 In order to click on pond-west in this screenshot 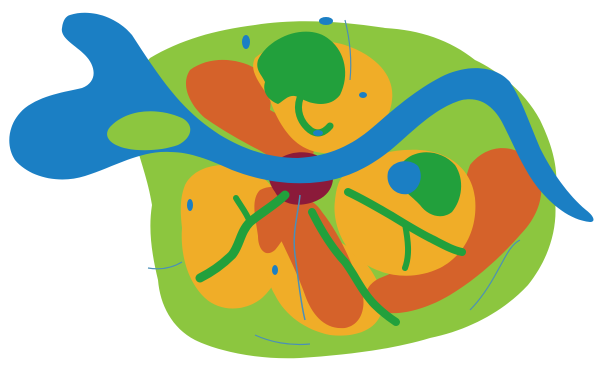, I will do `click(190, 205)`.